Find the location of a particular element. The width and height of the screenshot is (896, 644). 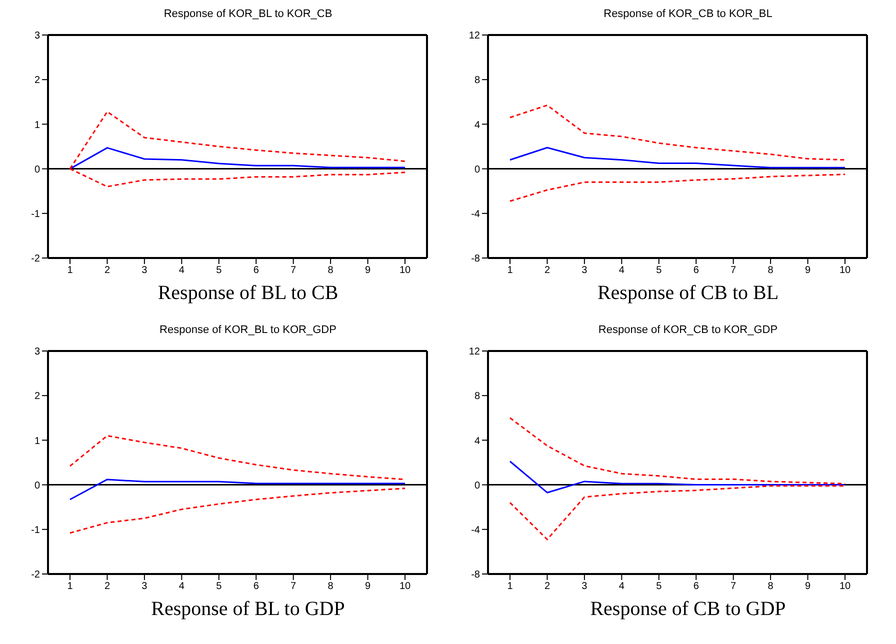

text: Response of CB to GDP is located at coordinates (688, 609).